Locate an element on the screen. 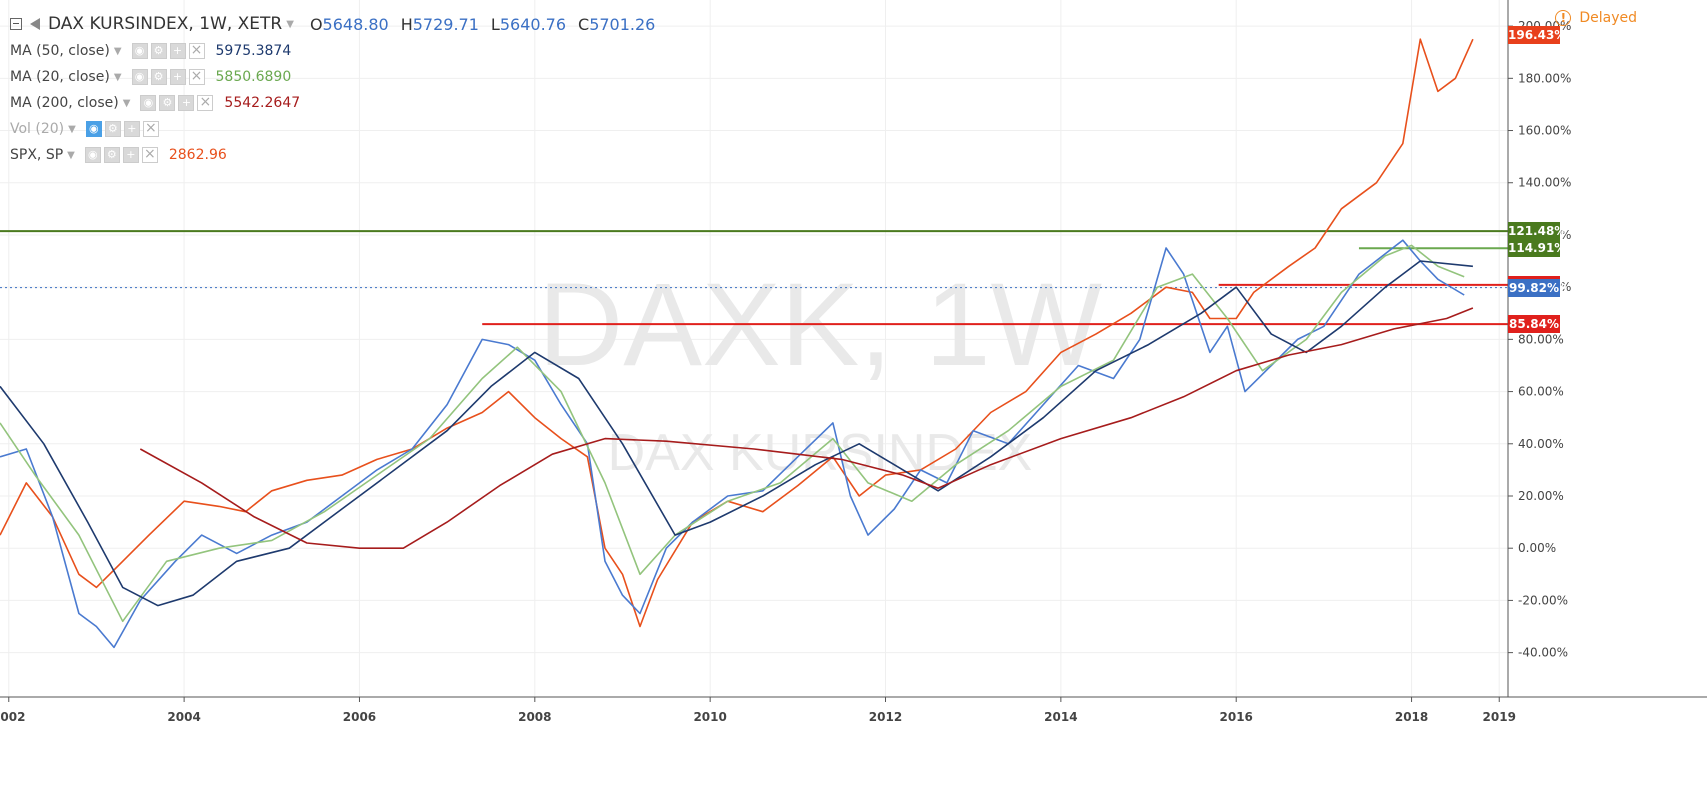 This screenshot has height=792, width=1707. y-tick-label: 60.00% is located at coordinates (1541, 392).